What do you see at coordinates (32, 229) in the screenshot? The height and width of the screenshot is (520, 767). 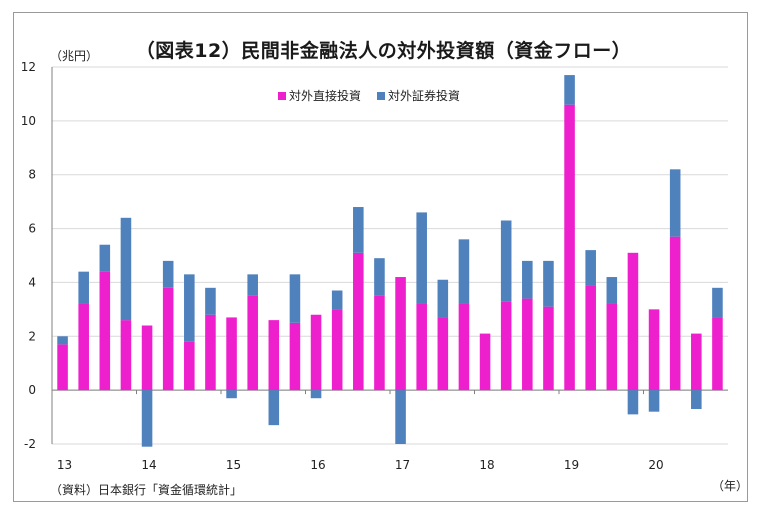 I see `y-tick-label: 6` at bounding box center [32, 229].